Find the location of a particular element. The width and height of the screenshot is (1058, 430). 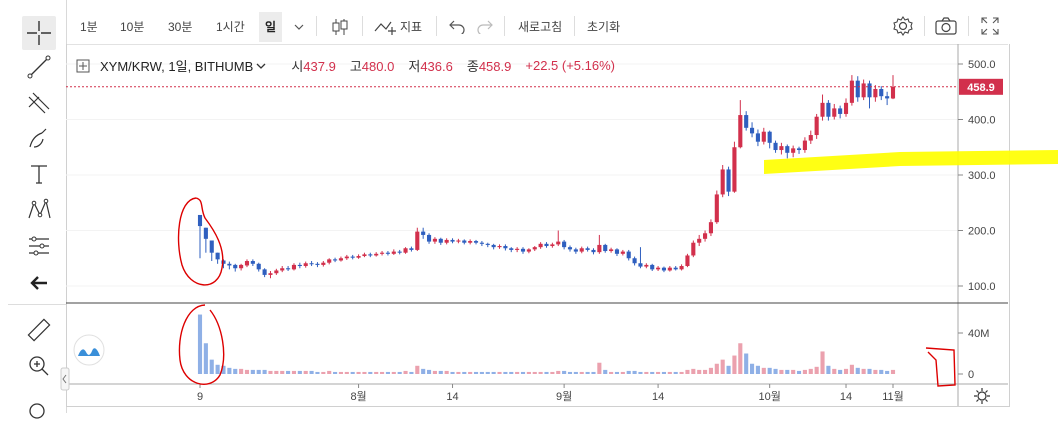

pitchfork-icon is located at coordinates (39, 102).